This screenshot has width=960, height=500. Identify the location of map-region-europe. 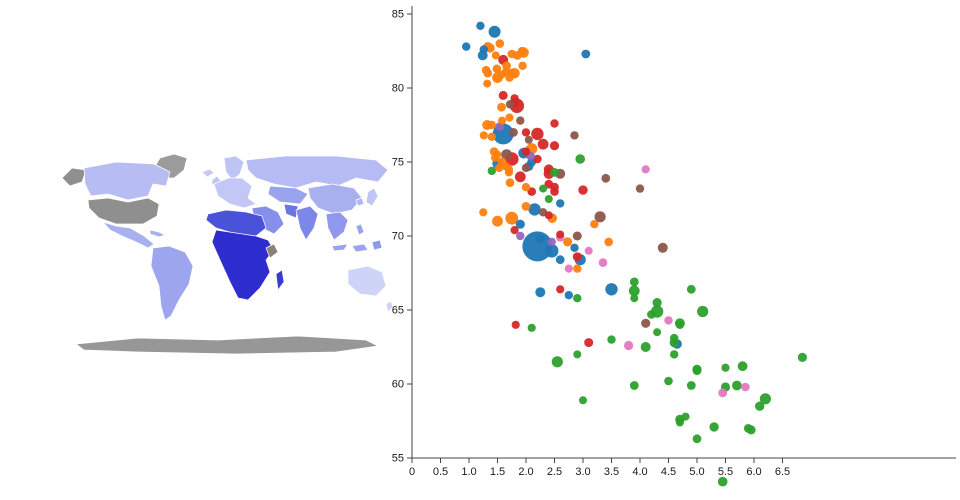
(235, 193).